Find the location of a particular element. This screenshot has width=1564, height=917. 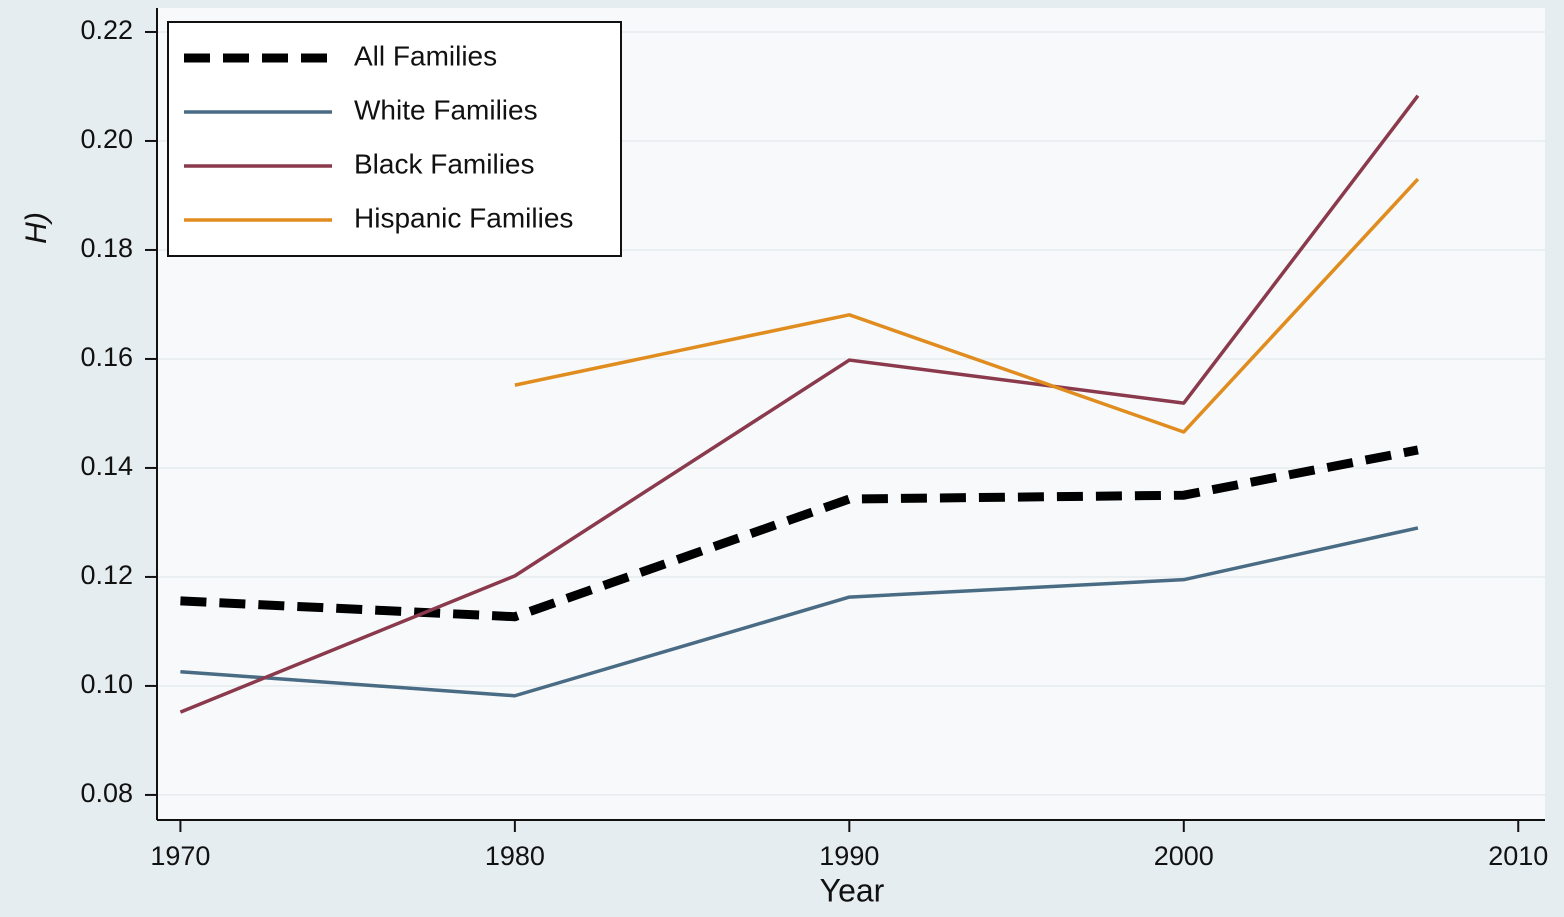

y-tick-label: 0.22 is located at coordinates (106, 30).